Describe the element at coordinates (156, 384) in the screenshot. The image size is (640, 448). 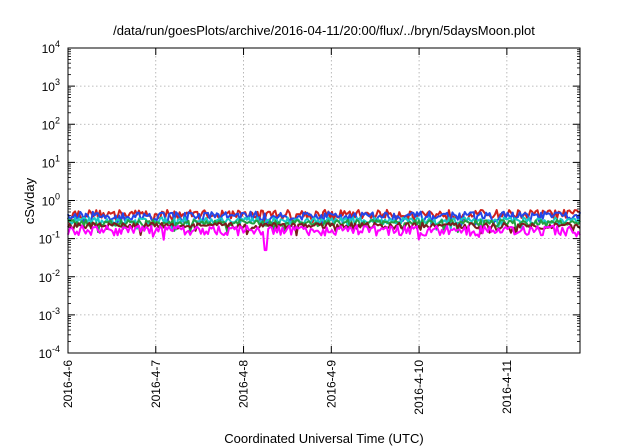
I see `x-tick-label: 2016-4-7` at that location.